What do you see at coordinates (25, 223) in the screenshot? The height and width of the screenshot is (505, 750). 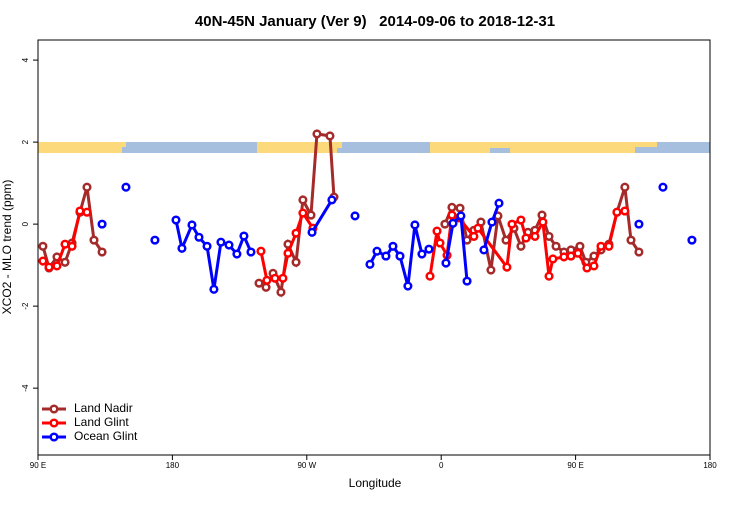 I see `y-tick-label: 0` at bounding box center [25, 223].